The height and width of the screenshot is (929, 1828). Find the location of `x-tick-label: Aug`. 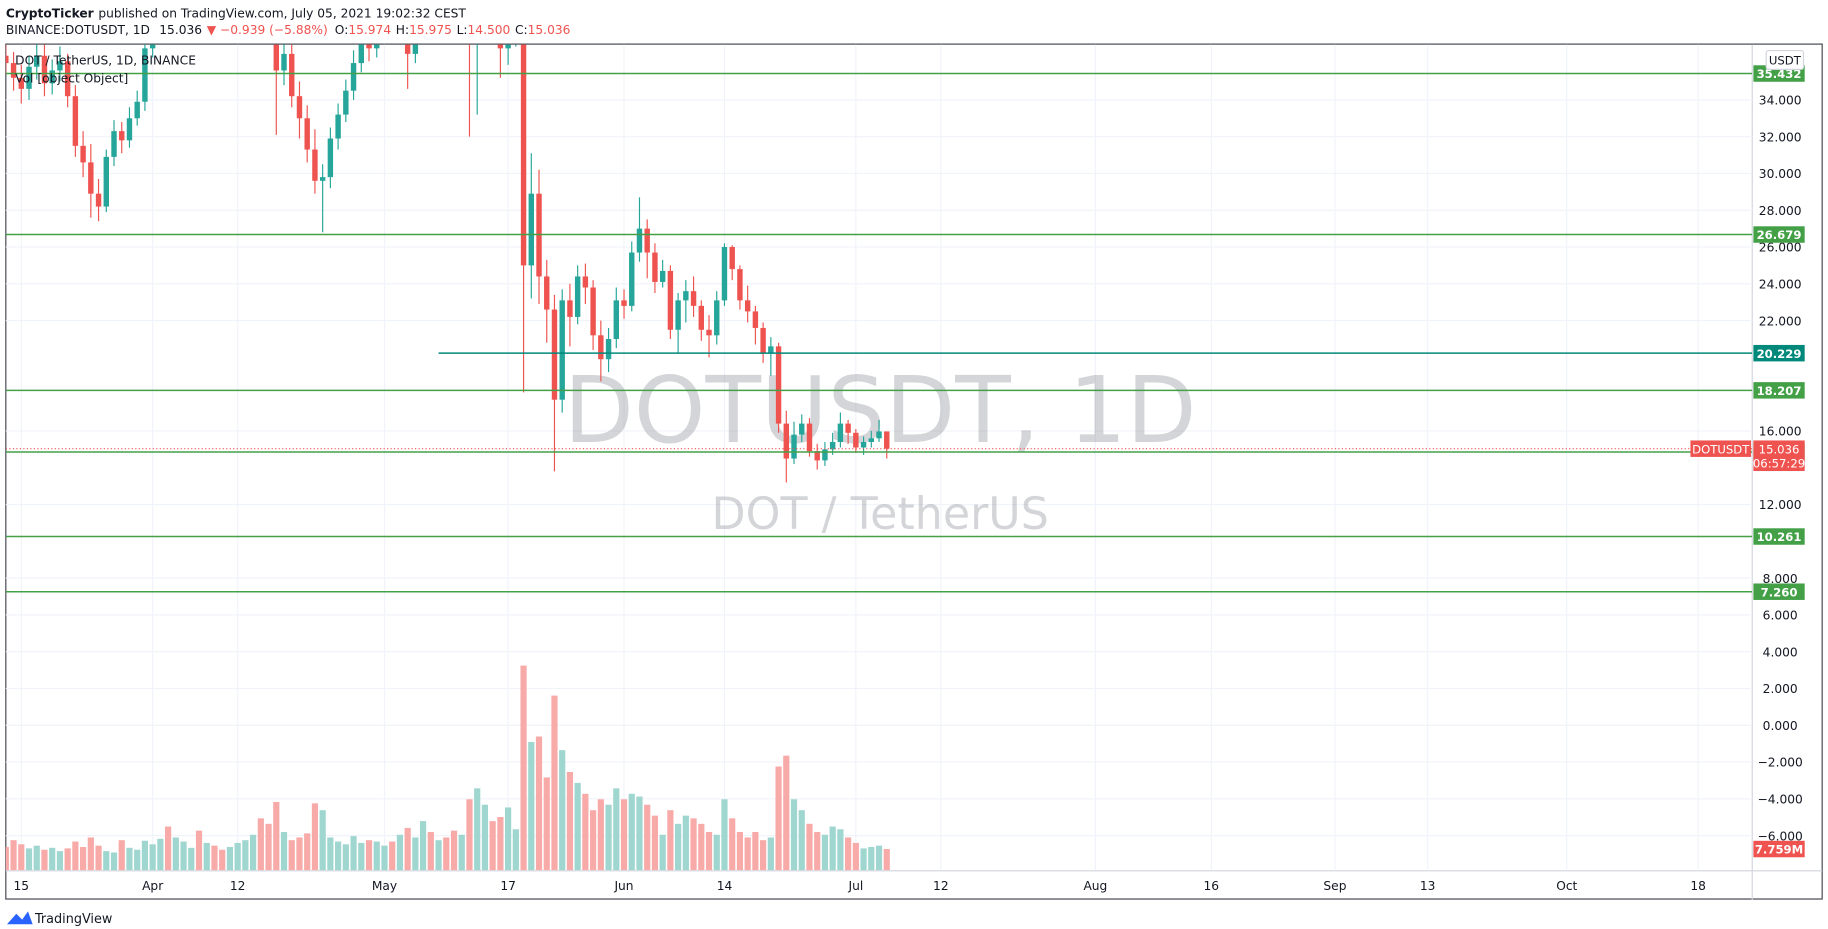

x-tick-label: Aug is located at coordinates (1095, 886).